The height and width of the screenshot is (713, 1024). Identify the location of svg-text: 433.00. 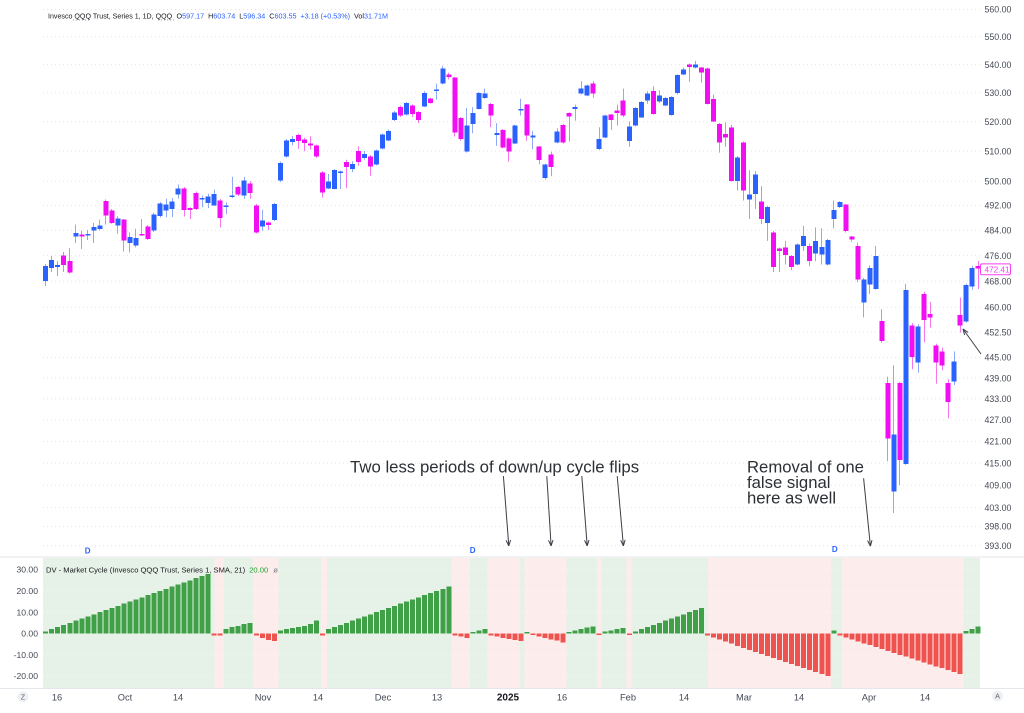
(998, 399).